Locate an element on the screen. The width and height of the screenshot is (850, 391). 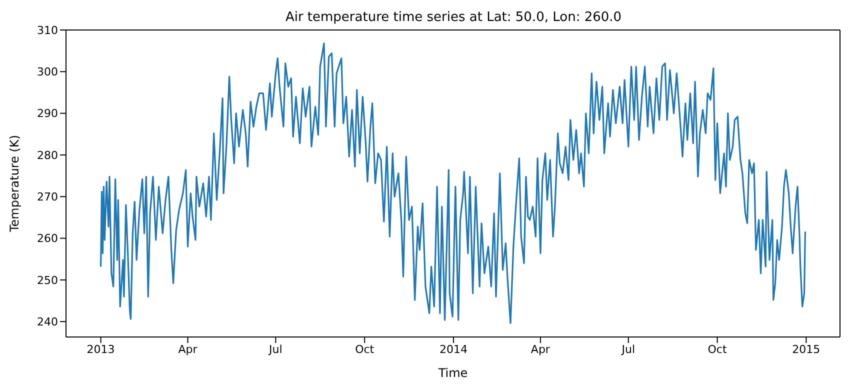
chart-title: Air temperature time series at Lat: 50.0, Lon: 260.0 is located at coordinates (453, 17).